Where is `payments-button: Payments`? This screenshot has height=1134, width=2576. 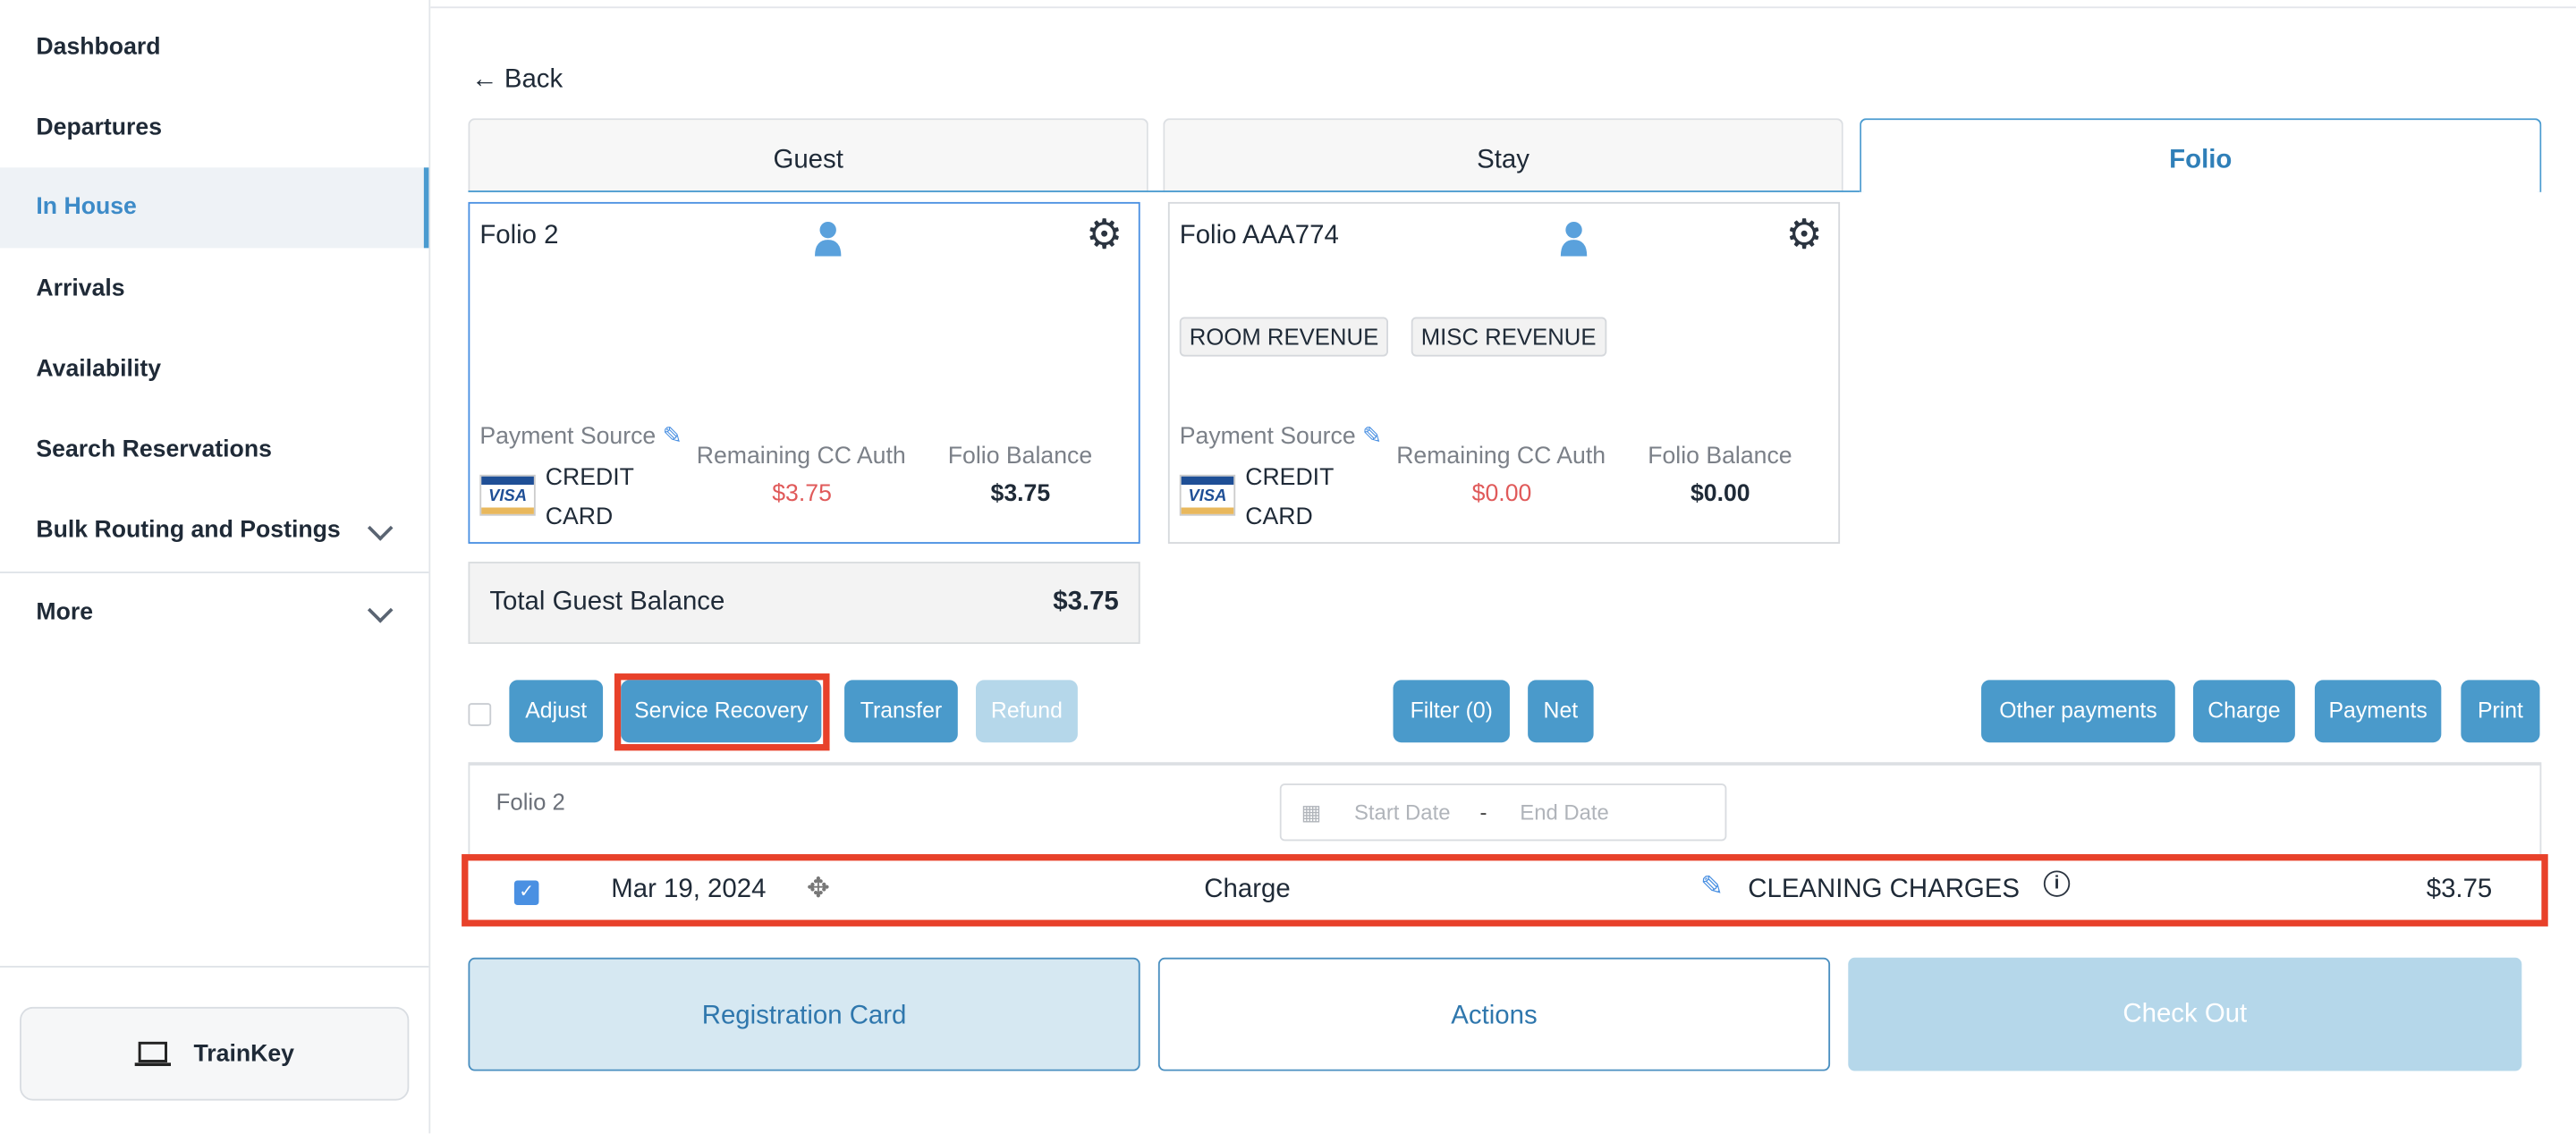 payments-button: Payments is located at coordinates (2378, 712).